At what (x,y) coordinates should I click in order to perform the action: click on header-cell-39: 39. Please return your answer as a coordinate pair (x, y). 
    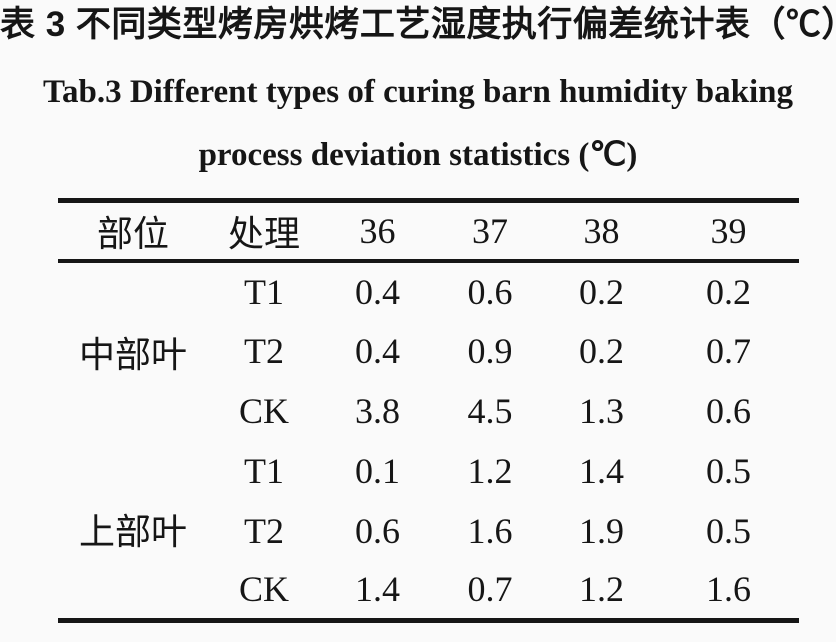
    Looking at the image, I should click on (728, 230).